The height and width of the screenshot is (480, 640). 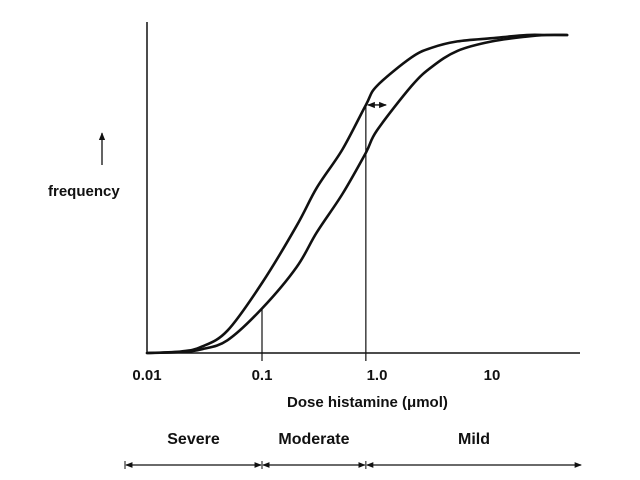 What do you see at coordinates (316, 375) in the screenshot?
I see `x-tick-labels: 0.01 0.1 1.0 10` at bounding box center [316, 375].